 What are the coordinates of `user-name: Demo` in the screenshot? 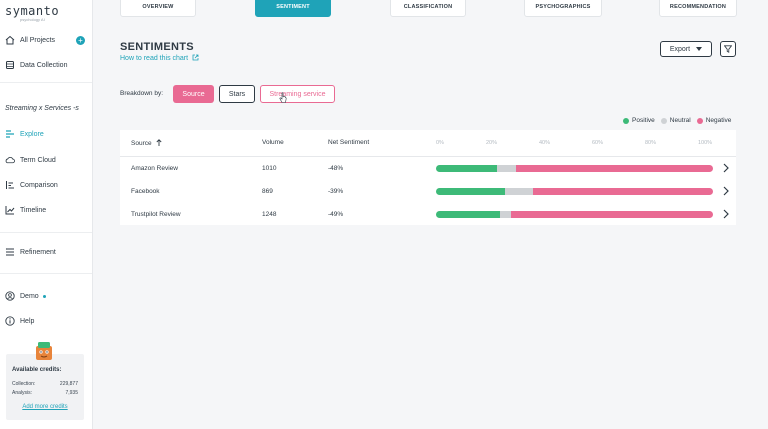 It's located at (29, 296).